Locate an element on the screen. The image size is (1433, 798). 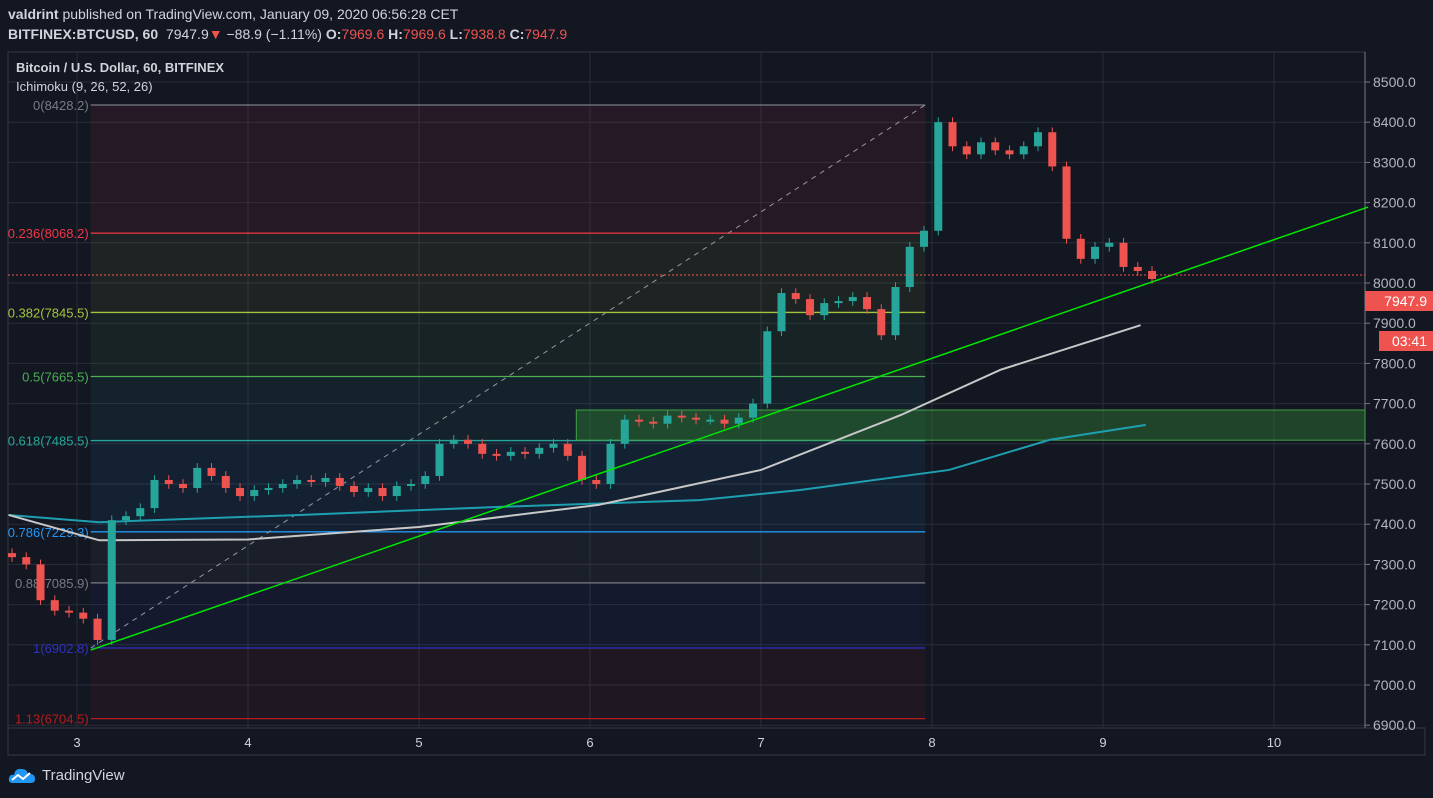
price-tick-label: 8000.0 is located at coordinates (1394, 283).